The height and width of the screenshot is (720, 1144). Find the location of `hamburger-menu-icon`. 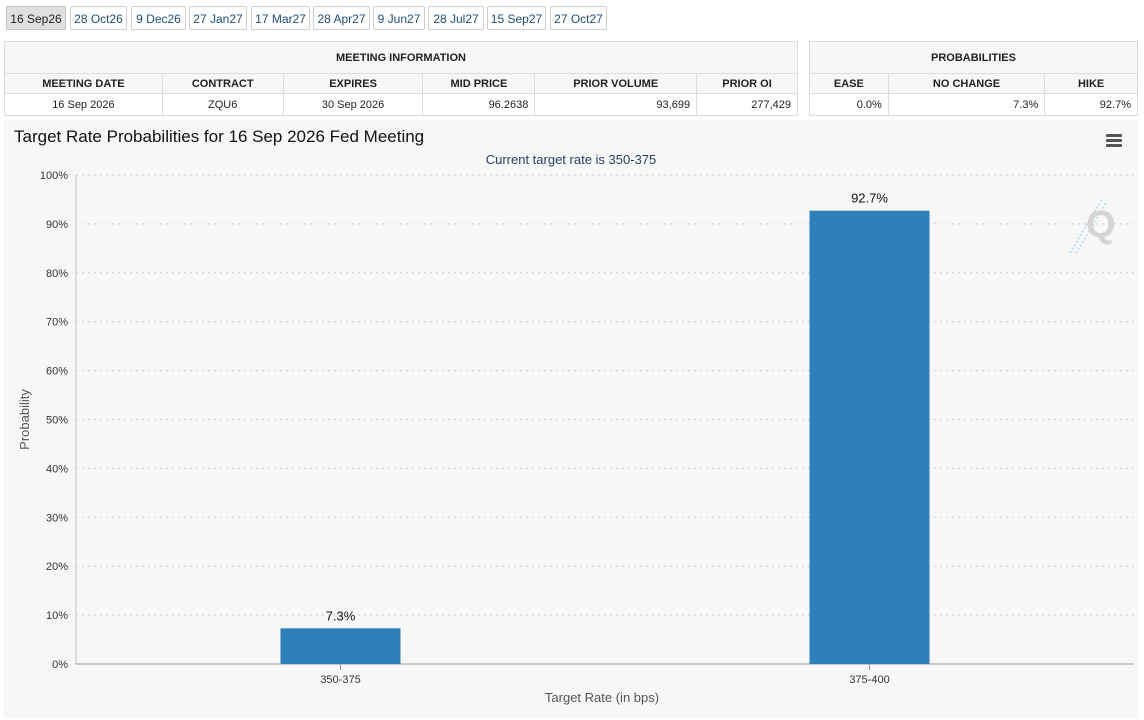

hamburger-menu-icon is located at coordinates (1114, 141).